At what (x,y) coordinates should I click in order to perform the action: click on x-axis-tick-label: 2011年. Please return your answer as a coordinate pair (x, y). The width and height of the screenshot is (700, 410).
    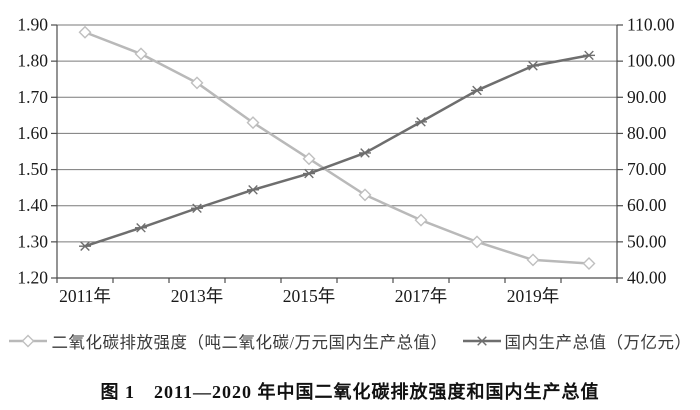
    Looking at the image, I should click on (85, 296).